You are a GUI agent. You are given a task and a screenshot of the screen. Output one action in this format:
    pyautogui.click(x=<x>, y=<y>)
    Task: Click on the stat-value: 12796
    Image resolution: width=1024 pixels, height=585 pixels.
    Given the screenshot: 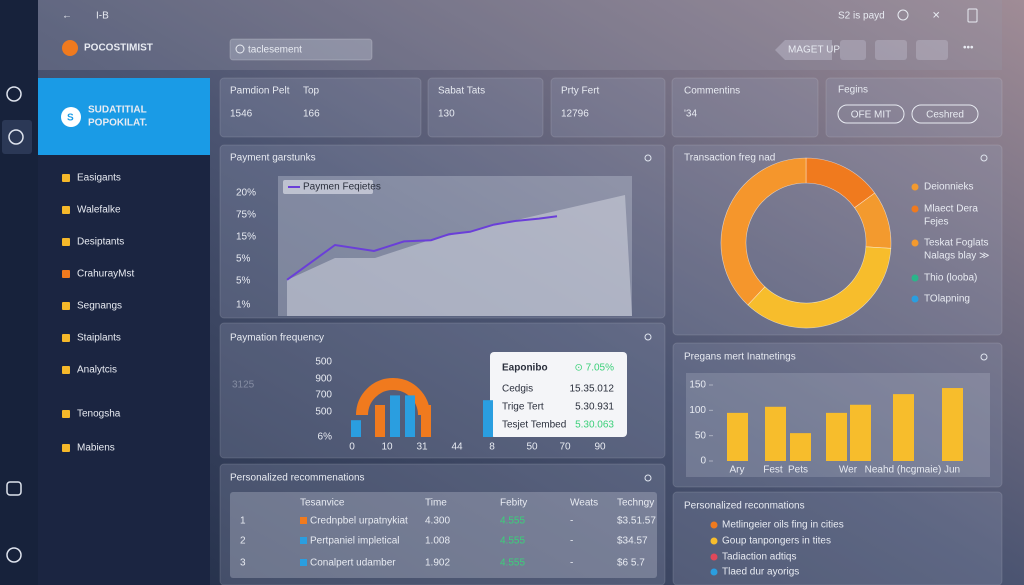 What is the action you would take?
    pyautogui.click(x=575, y=114)
    